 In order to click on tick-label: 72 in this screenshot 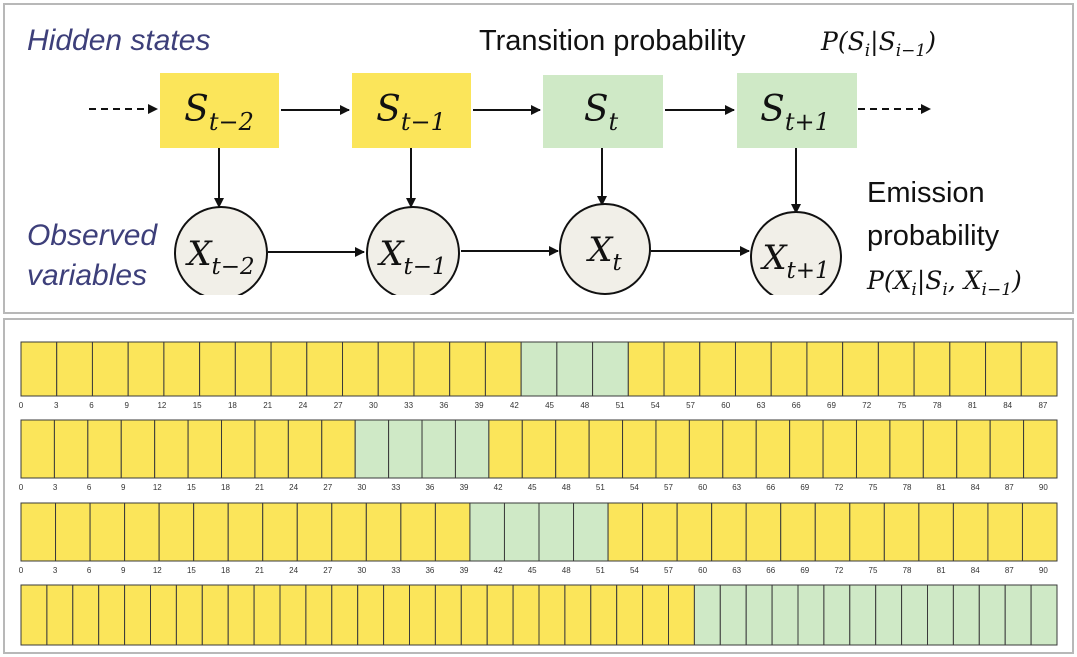, I will do `click(838, 487)`.